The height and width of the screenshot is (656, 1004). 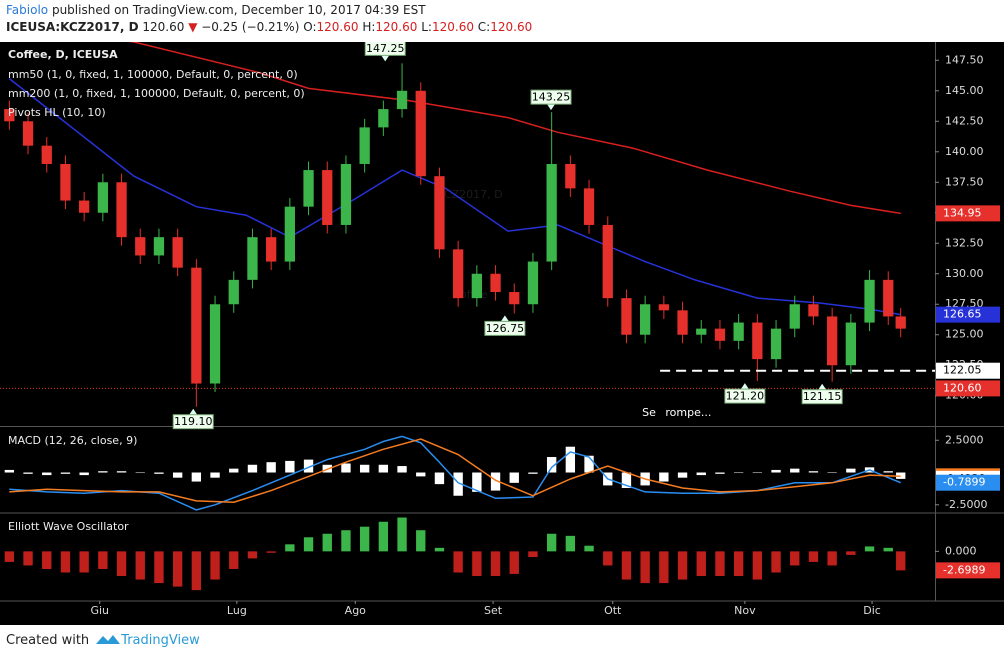 I want to click on footer: Created with TradingView, so click(x=103, y=639).